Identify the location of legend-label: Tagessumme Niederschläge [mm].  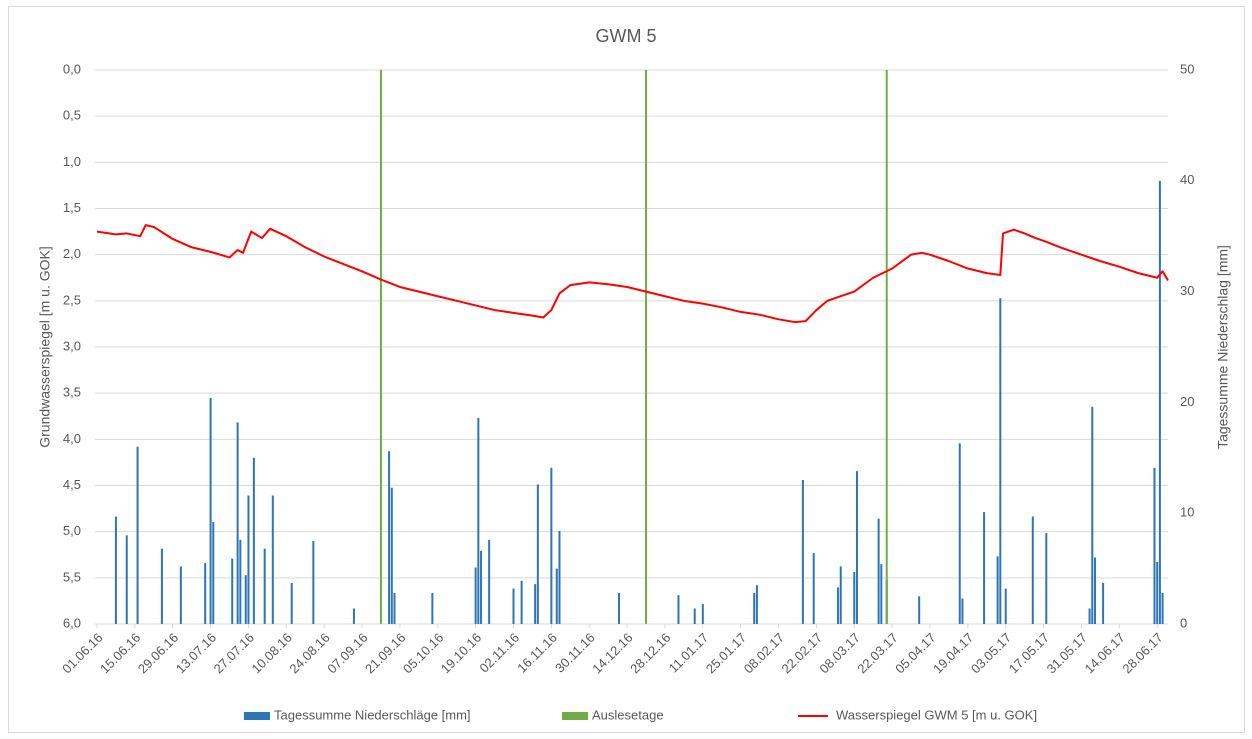
(372, 714).